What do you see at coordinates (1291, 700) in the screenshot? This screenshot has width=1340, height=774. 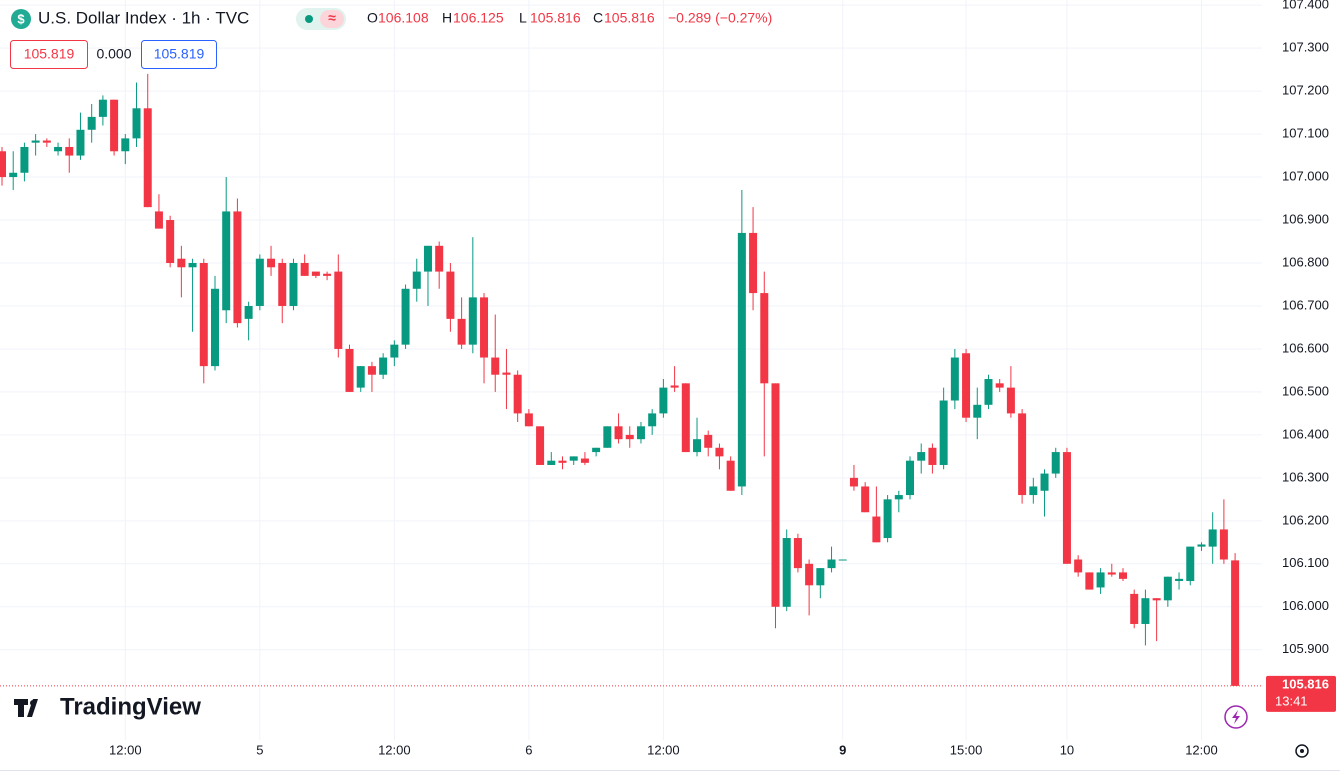 I see `price-tag-countdown: 13:41` at bounding box center [1291, 700].